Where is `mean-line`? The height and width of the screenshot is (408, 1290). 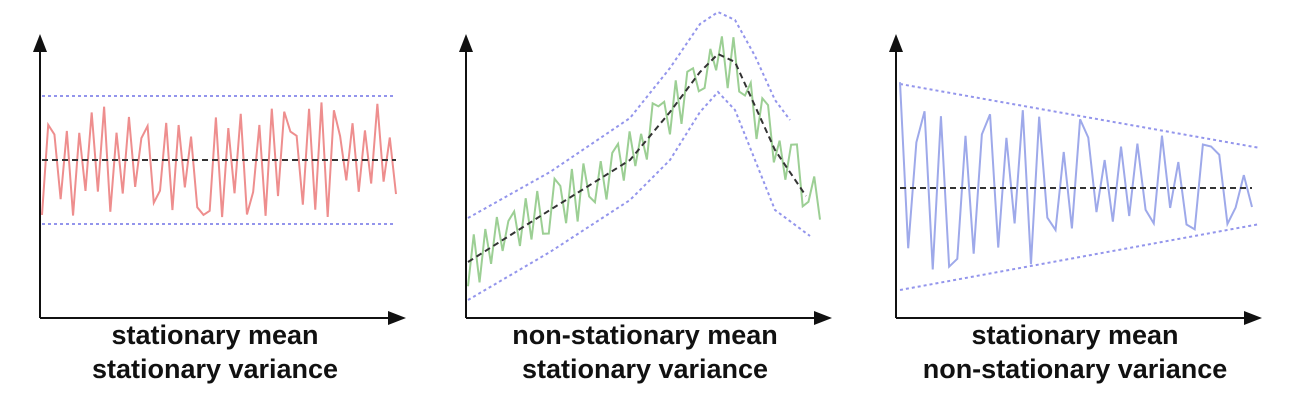
mean-line is located at coordinates (637, 157).